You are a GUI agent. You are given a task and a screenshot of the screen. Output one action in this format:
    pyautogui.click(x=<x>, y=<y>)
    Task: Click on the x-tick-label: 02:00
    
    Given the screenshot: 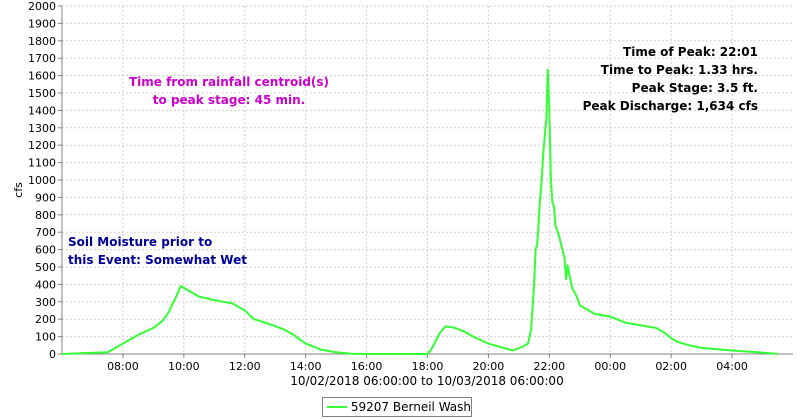 What is the action you would take?
    pyautogui.click(x=671, y=366)
    